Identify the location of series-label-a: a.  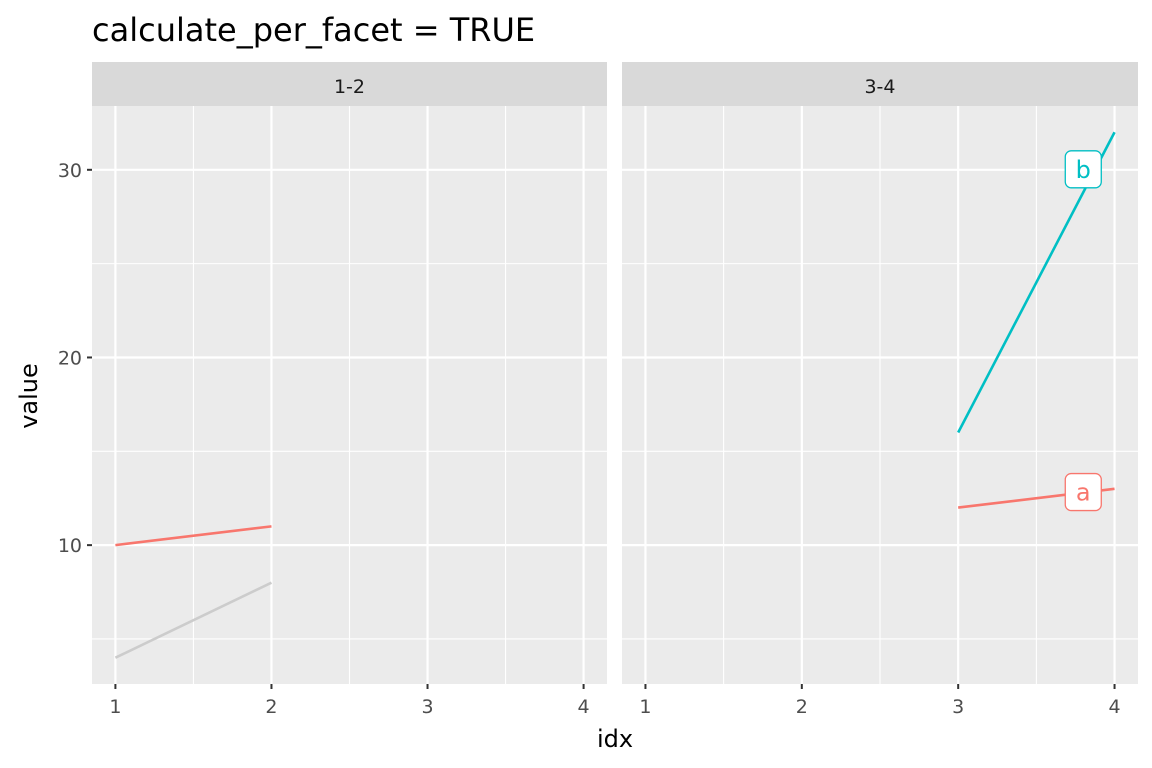
(1083, 492).